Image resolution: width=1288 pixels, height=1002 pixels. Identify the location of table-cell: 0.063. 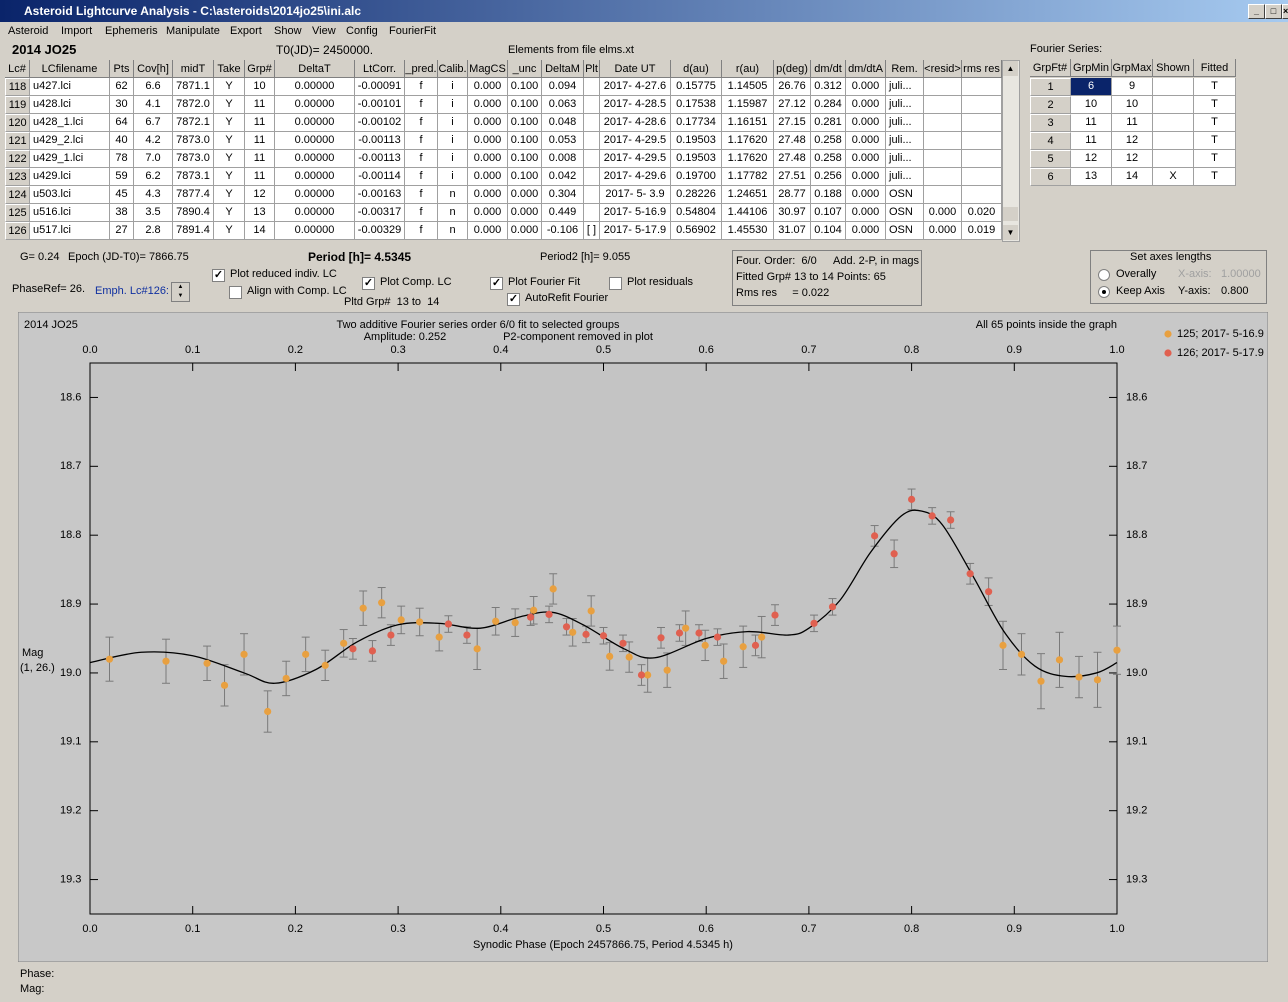
(563, 105).